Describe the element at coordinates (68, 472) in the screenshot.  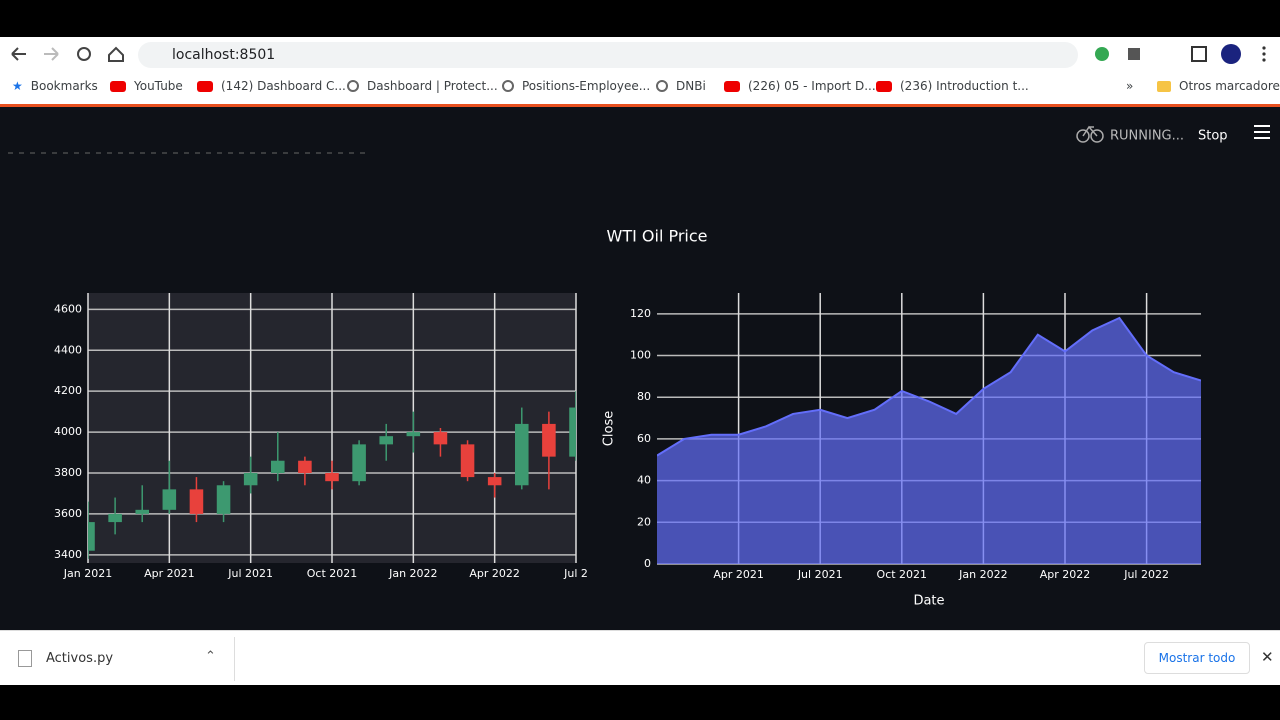
I see `y-tick-label: 3800` at that location.